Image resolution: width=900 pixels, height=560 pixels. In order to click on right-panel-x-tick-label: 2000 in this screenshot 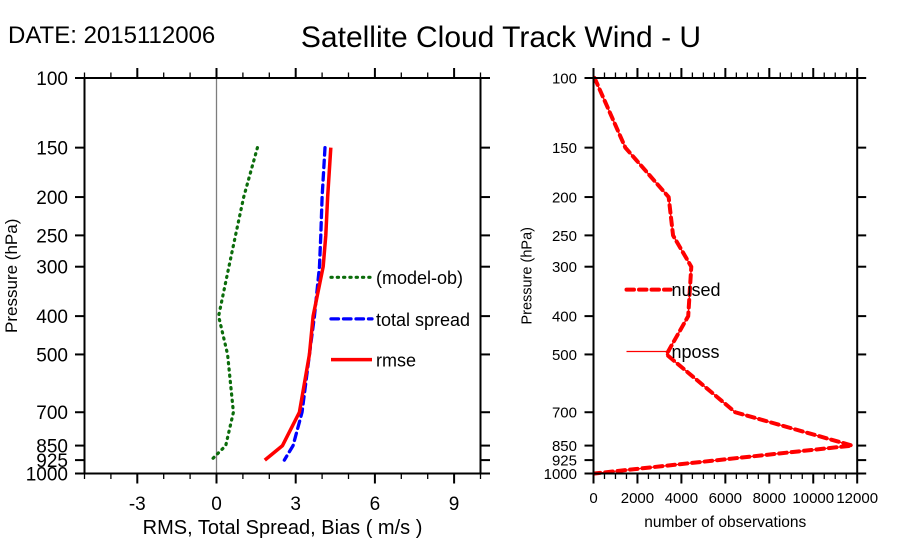, I will do `click(637, 498)`.